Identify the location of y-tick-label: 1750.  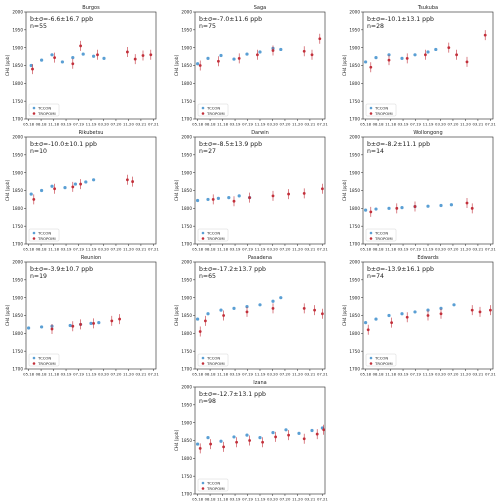
(17, 226).